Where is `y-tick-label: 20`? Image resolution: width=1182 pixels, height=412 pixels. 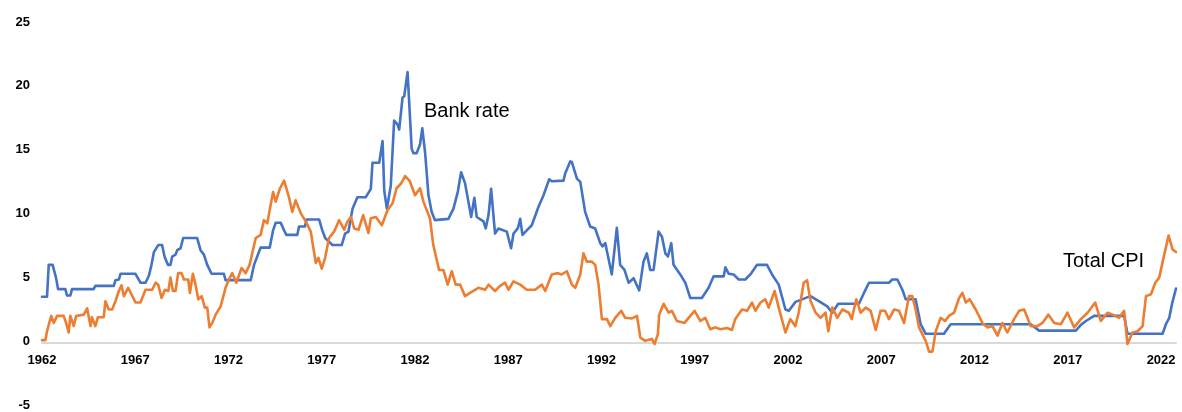
y-tick-label: 20 is located at coordinates (22, 85).